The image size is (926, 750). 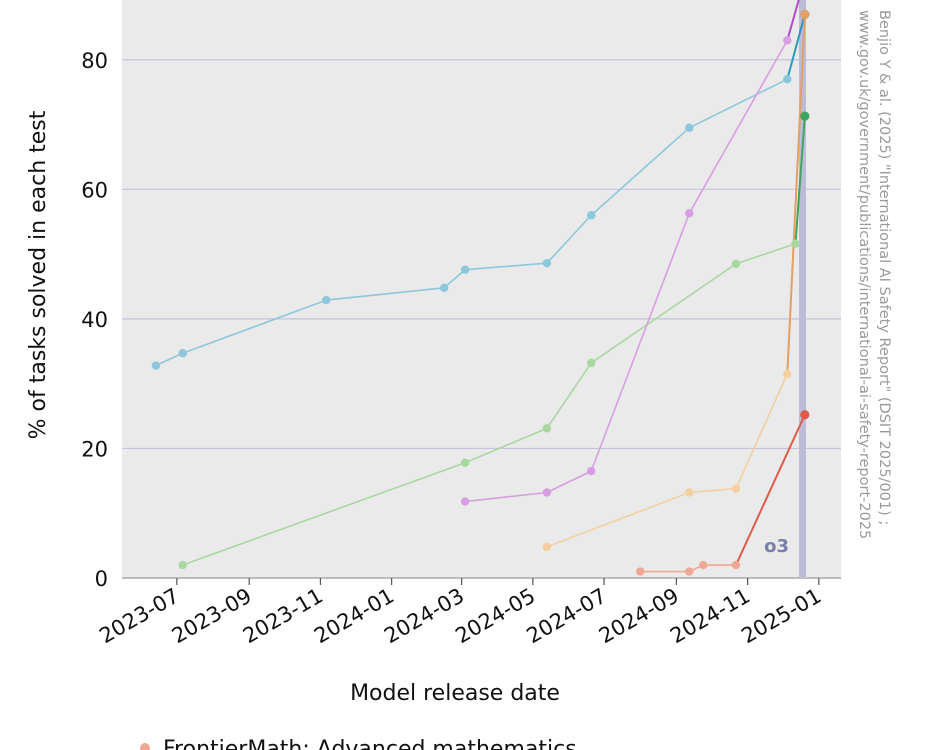 I want to click on x-tick-label: 2024-11, so click(x=710, y=616).